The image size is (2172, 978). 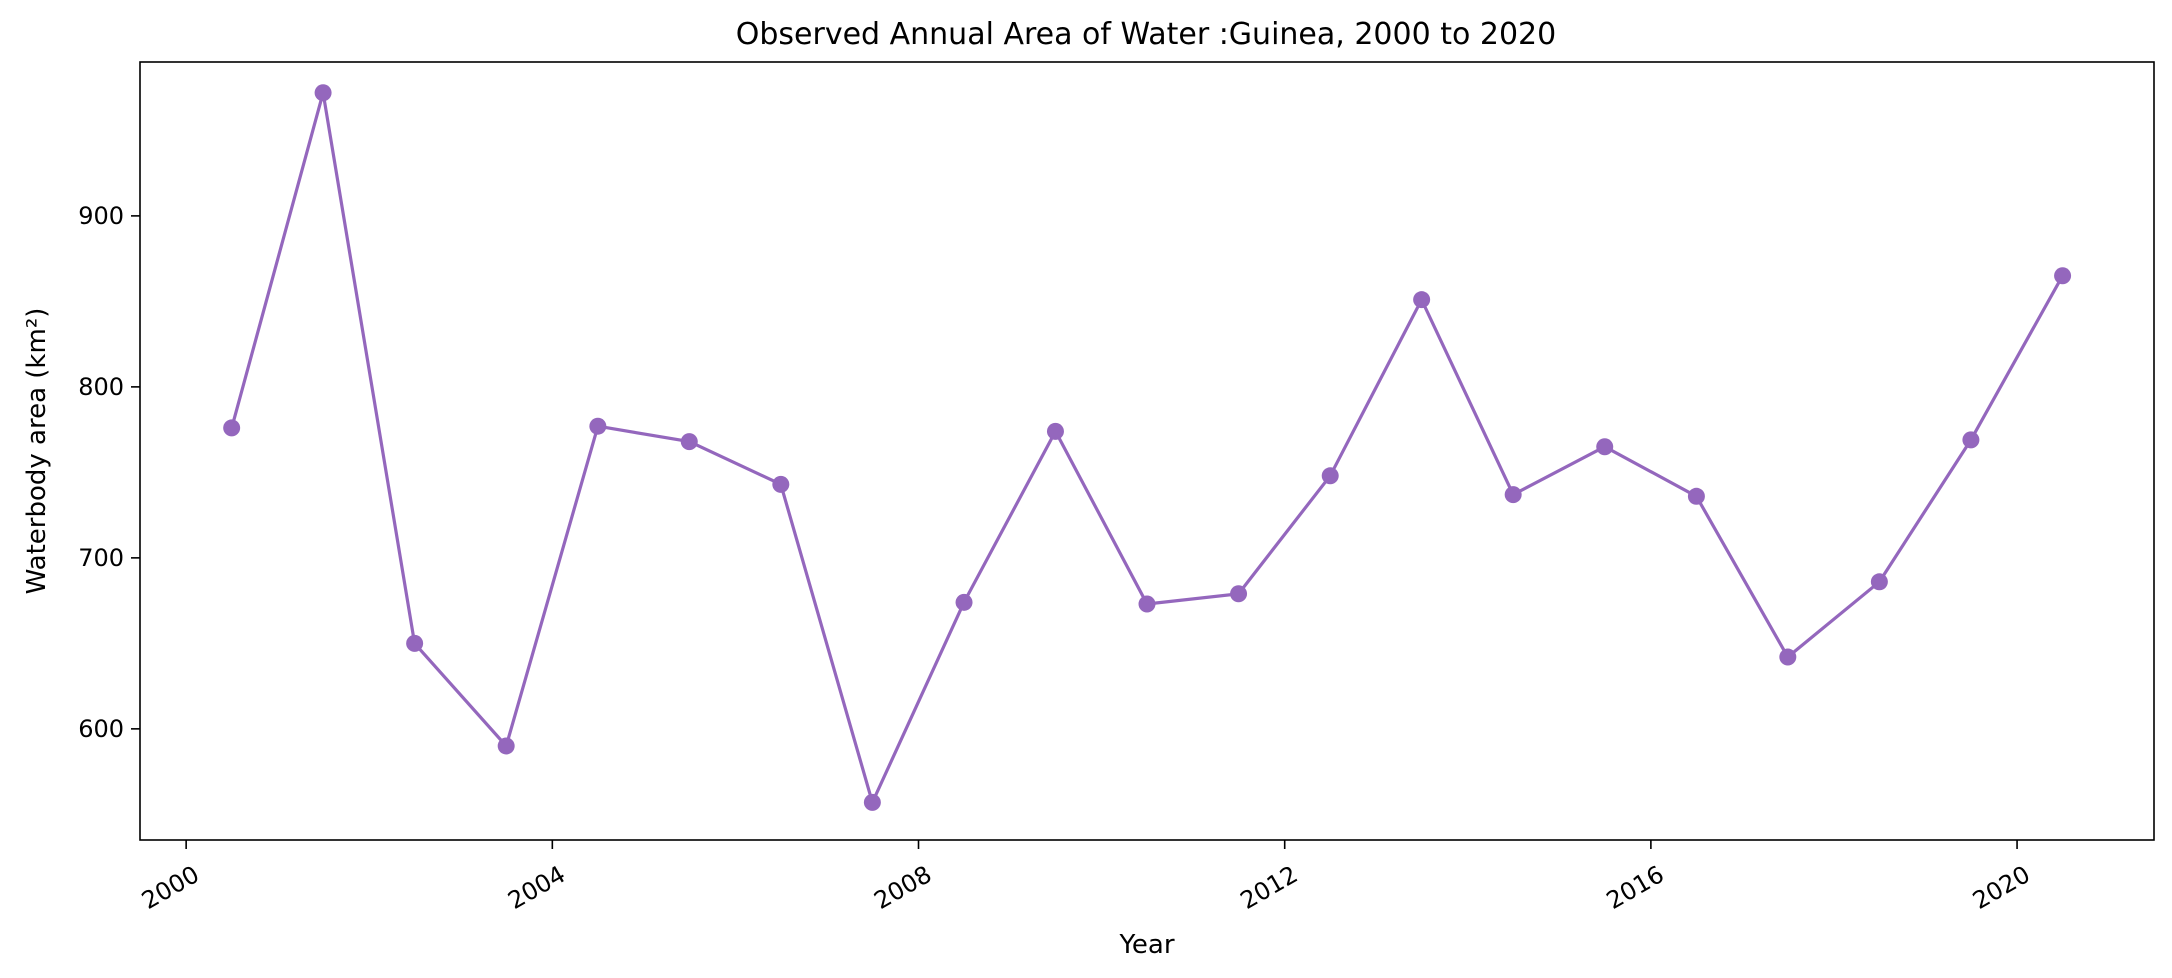 I want to click on y-tick-label: 900, so click(x=101, y=216).